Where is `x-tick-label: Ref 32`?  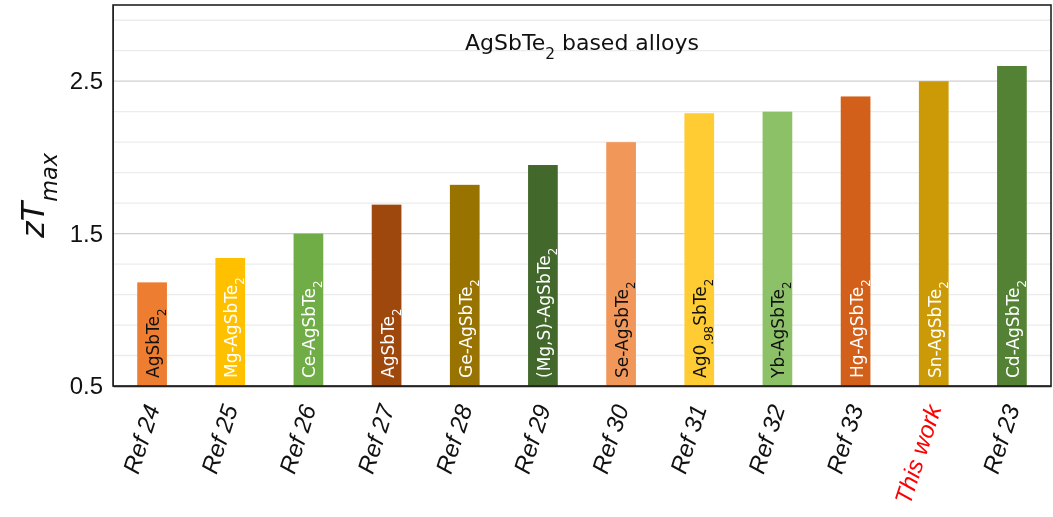
x-tick-label: Ref 32 is located at coordinates (766, 439).